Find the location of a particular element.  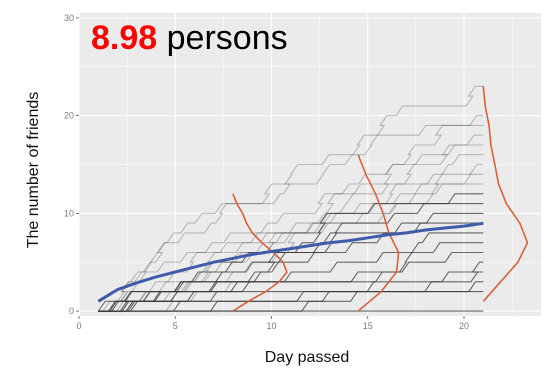

y-tick-label: 30 is located at coordinates (69, 18).